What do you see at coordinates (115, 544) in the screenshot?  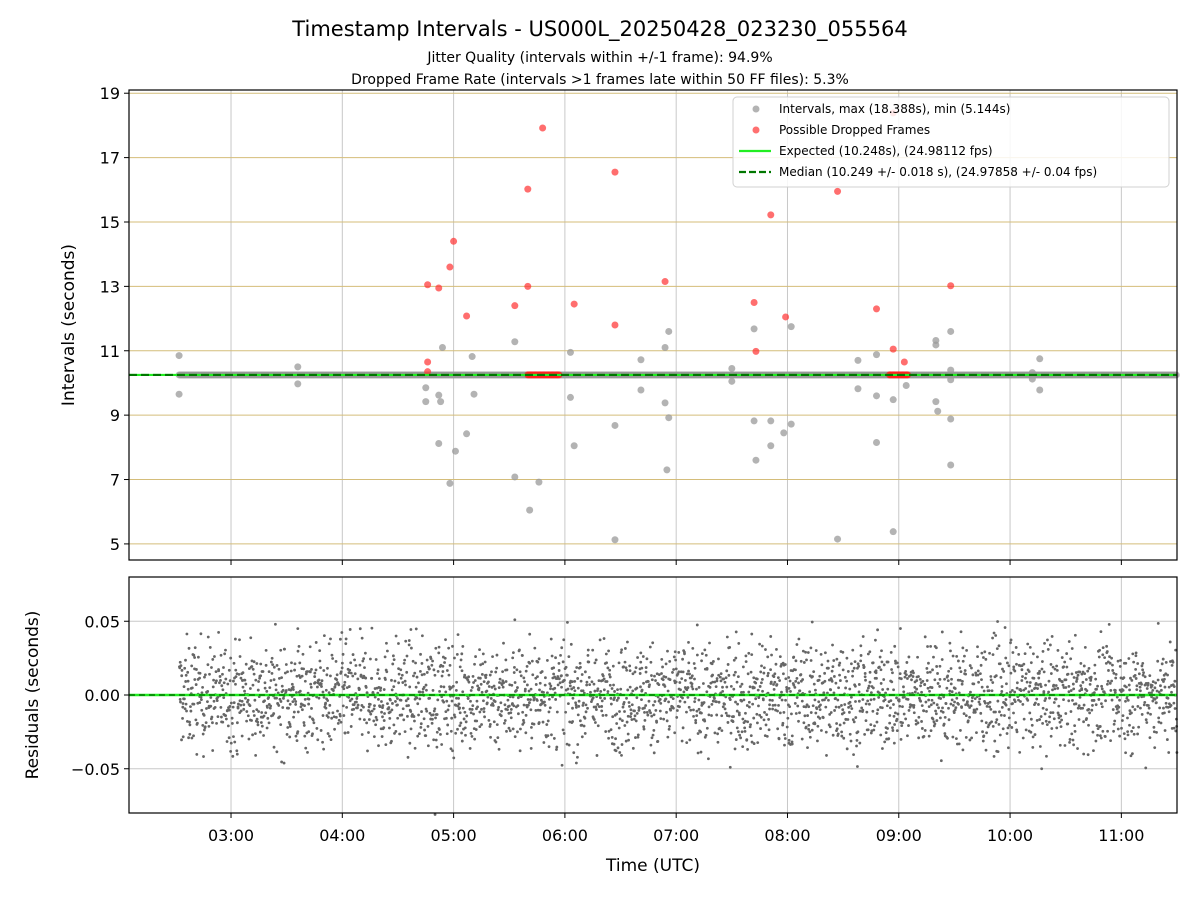 I see `intervals-ytick-label-0: 5` at bounding box center [115, 544].